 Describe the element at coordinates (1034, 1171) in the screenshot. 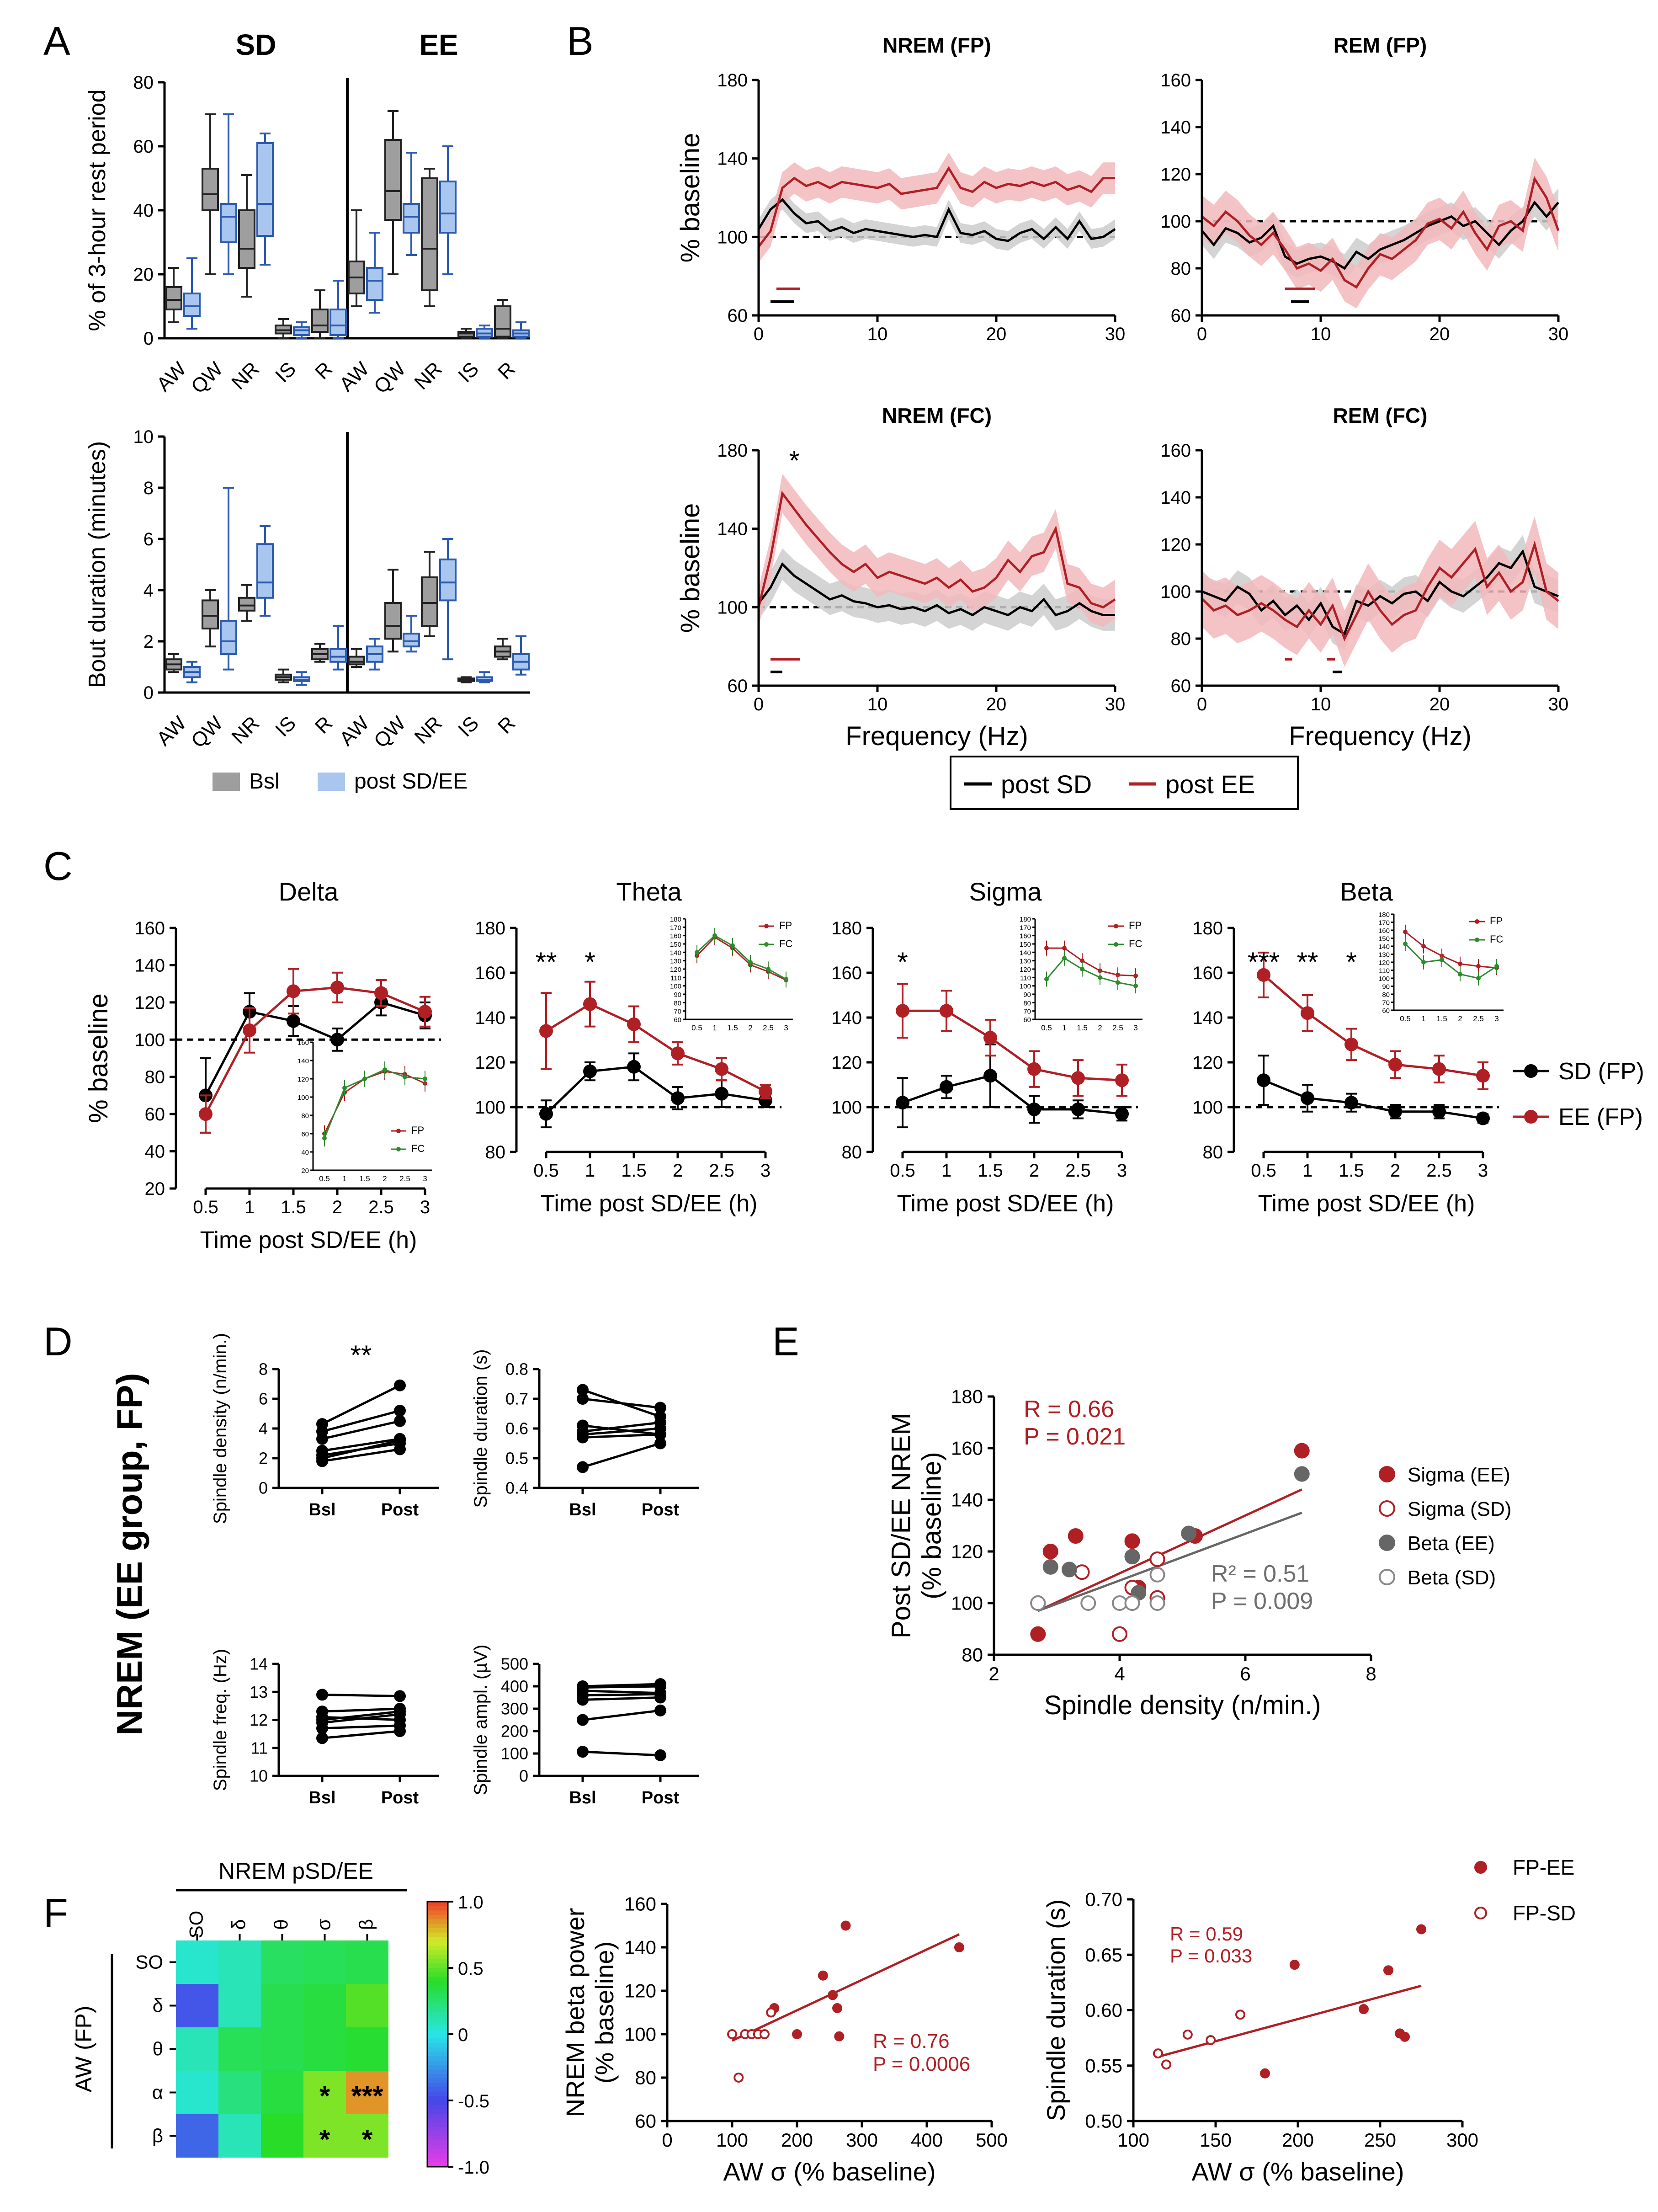

I see `C3-x-tick-label: 2` at that location.